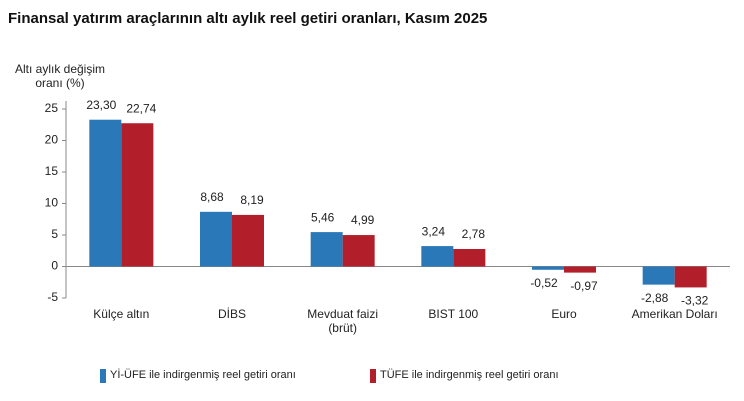  Describe the element at coordinates (342, 321) in the screenshot. I see `x-tick-label: Mevduat faizi (brüt)` at that location.